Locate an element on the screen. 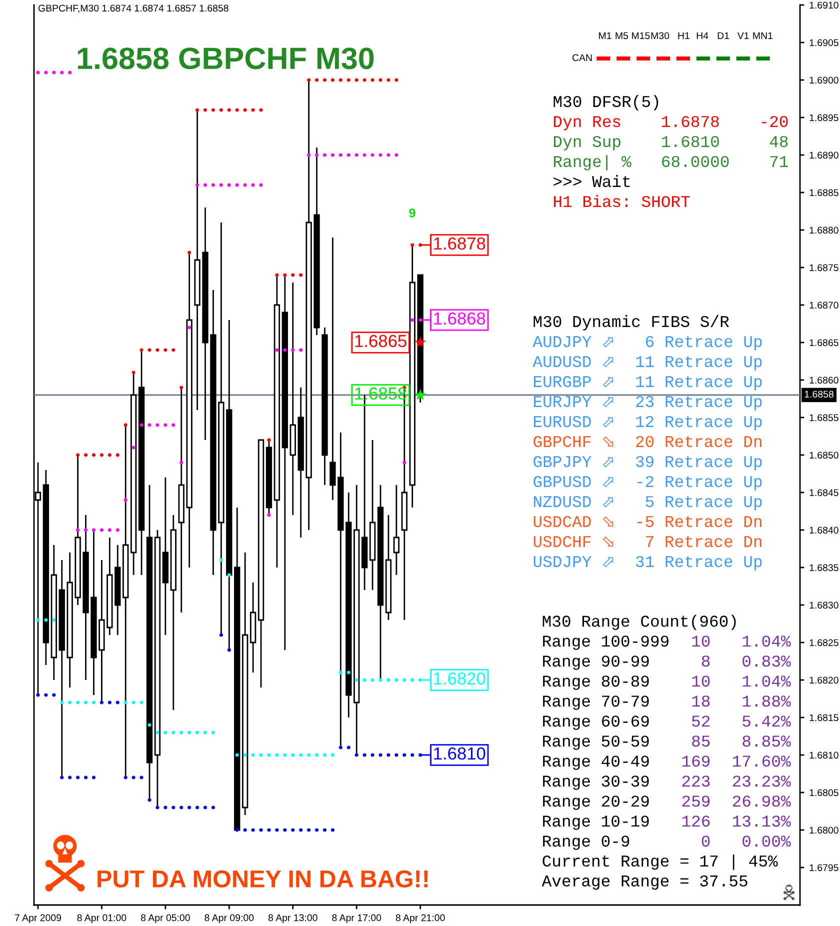  annotation: 259 is located at coordinates (696, 801).